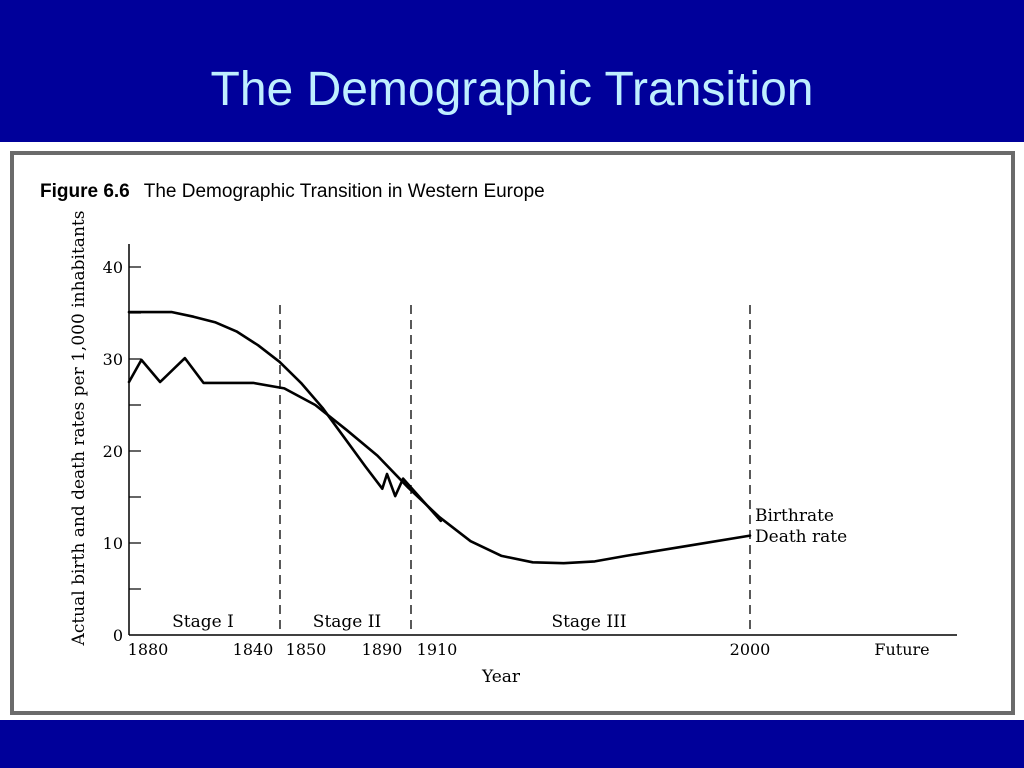 This screenshot has height=768, width=1024. Describe the element at coordinates (901, 649) in the screenshot. I see `x-tick-label: Future` at that location.